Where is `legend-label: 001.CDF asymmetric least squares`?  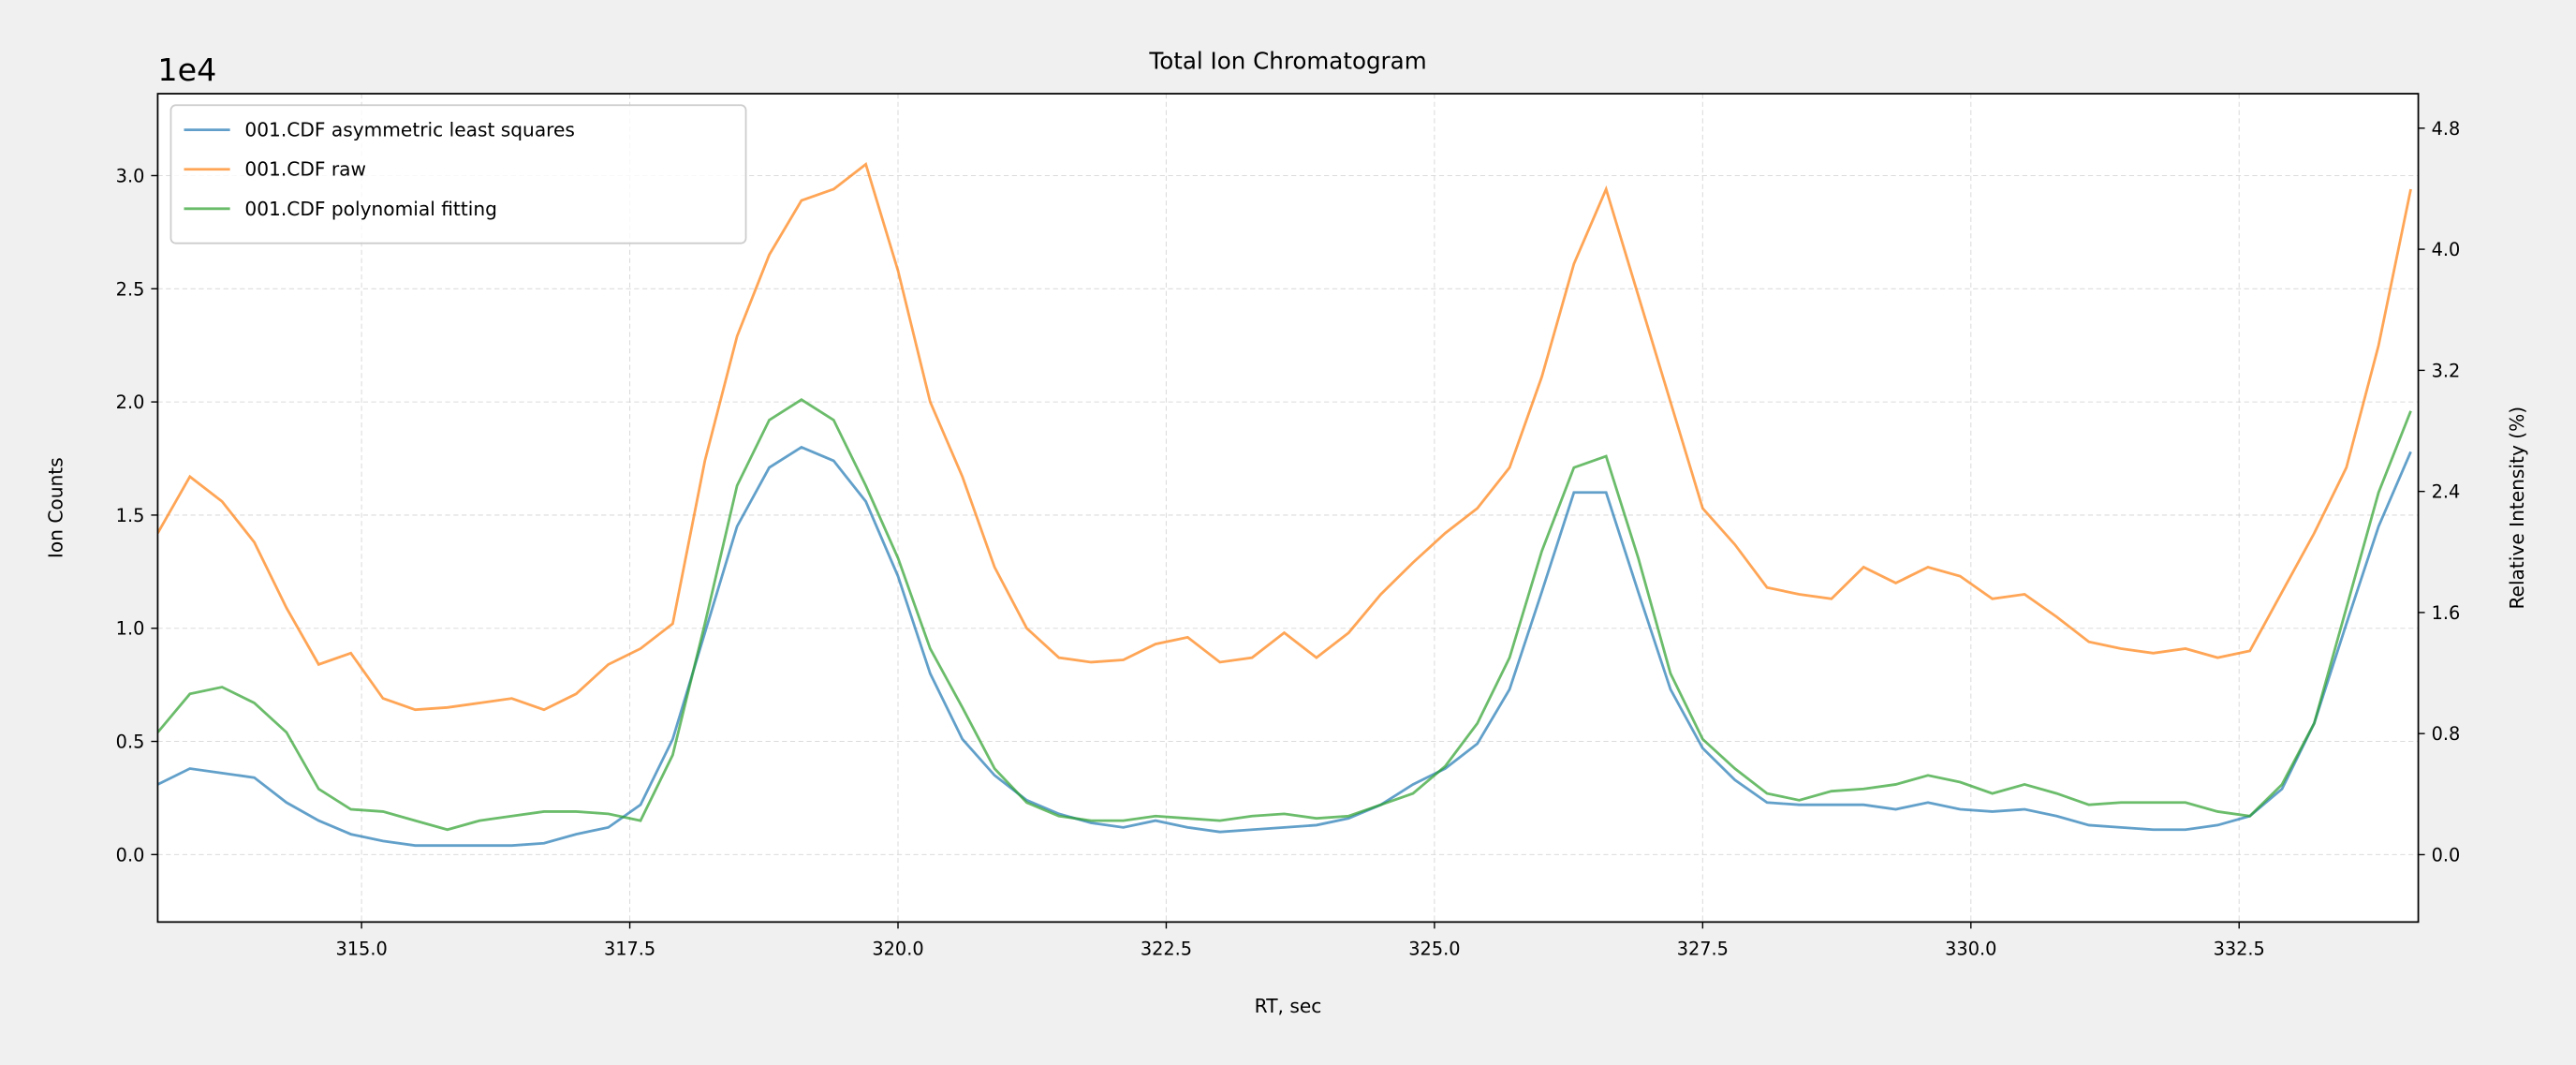 legend-label: 001.CDF asymmetric least squares is located at coordinates (409, 130).